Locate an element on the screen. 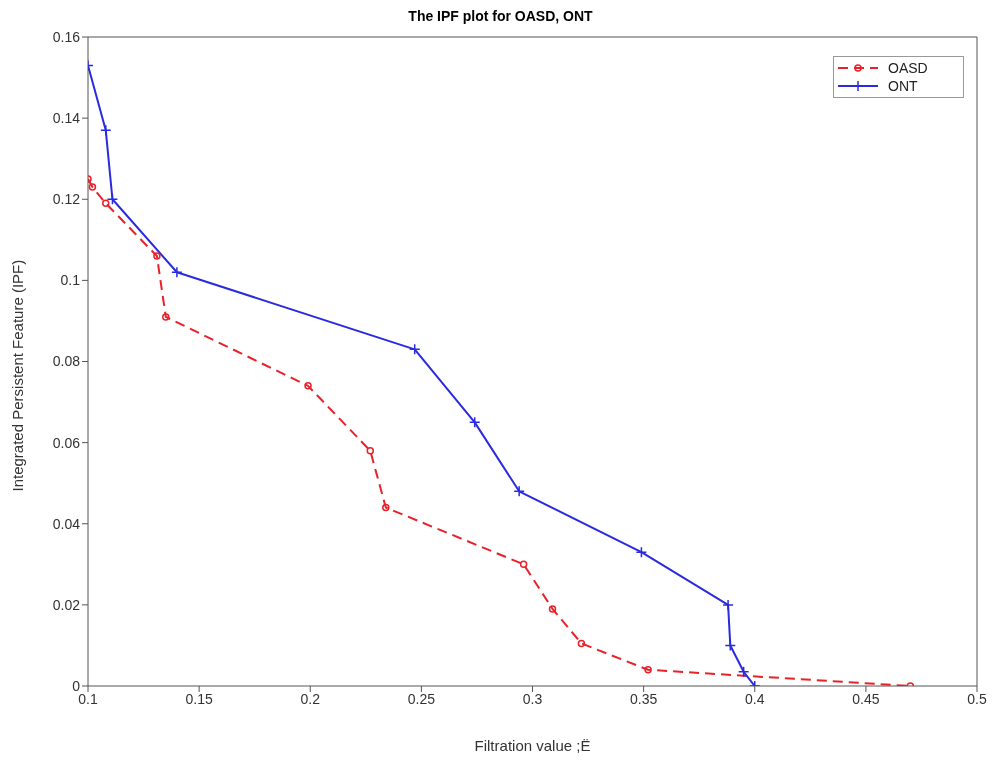 The image size is (1001, 764). x-axis-title: Filtration value ;Ë is located at coordinates (532, 745).